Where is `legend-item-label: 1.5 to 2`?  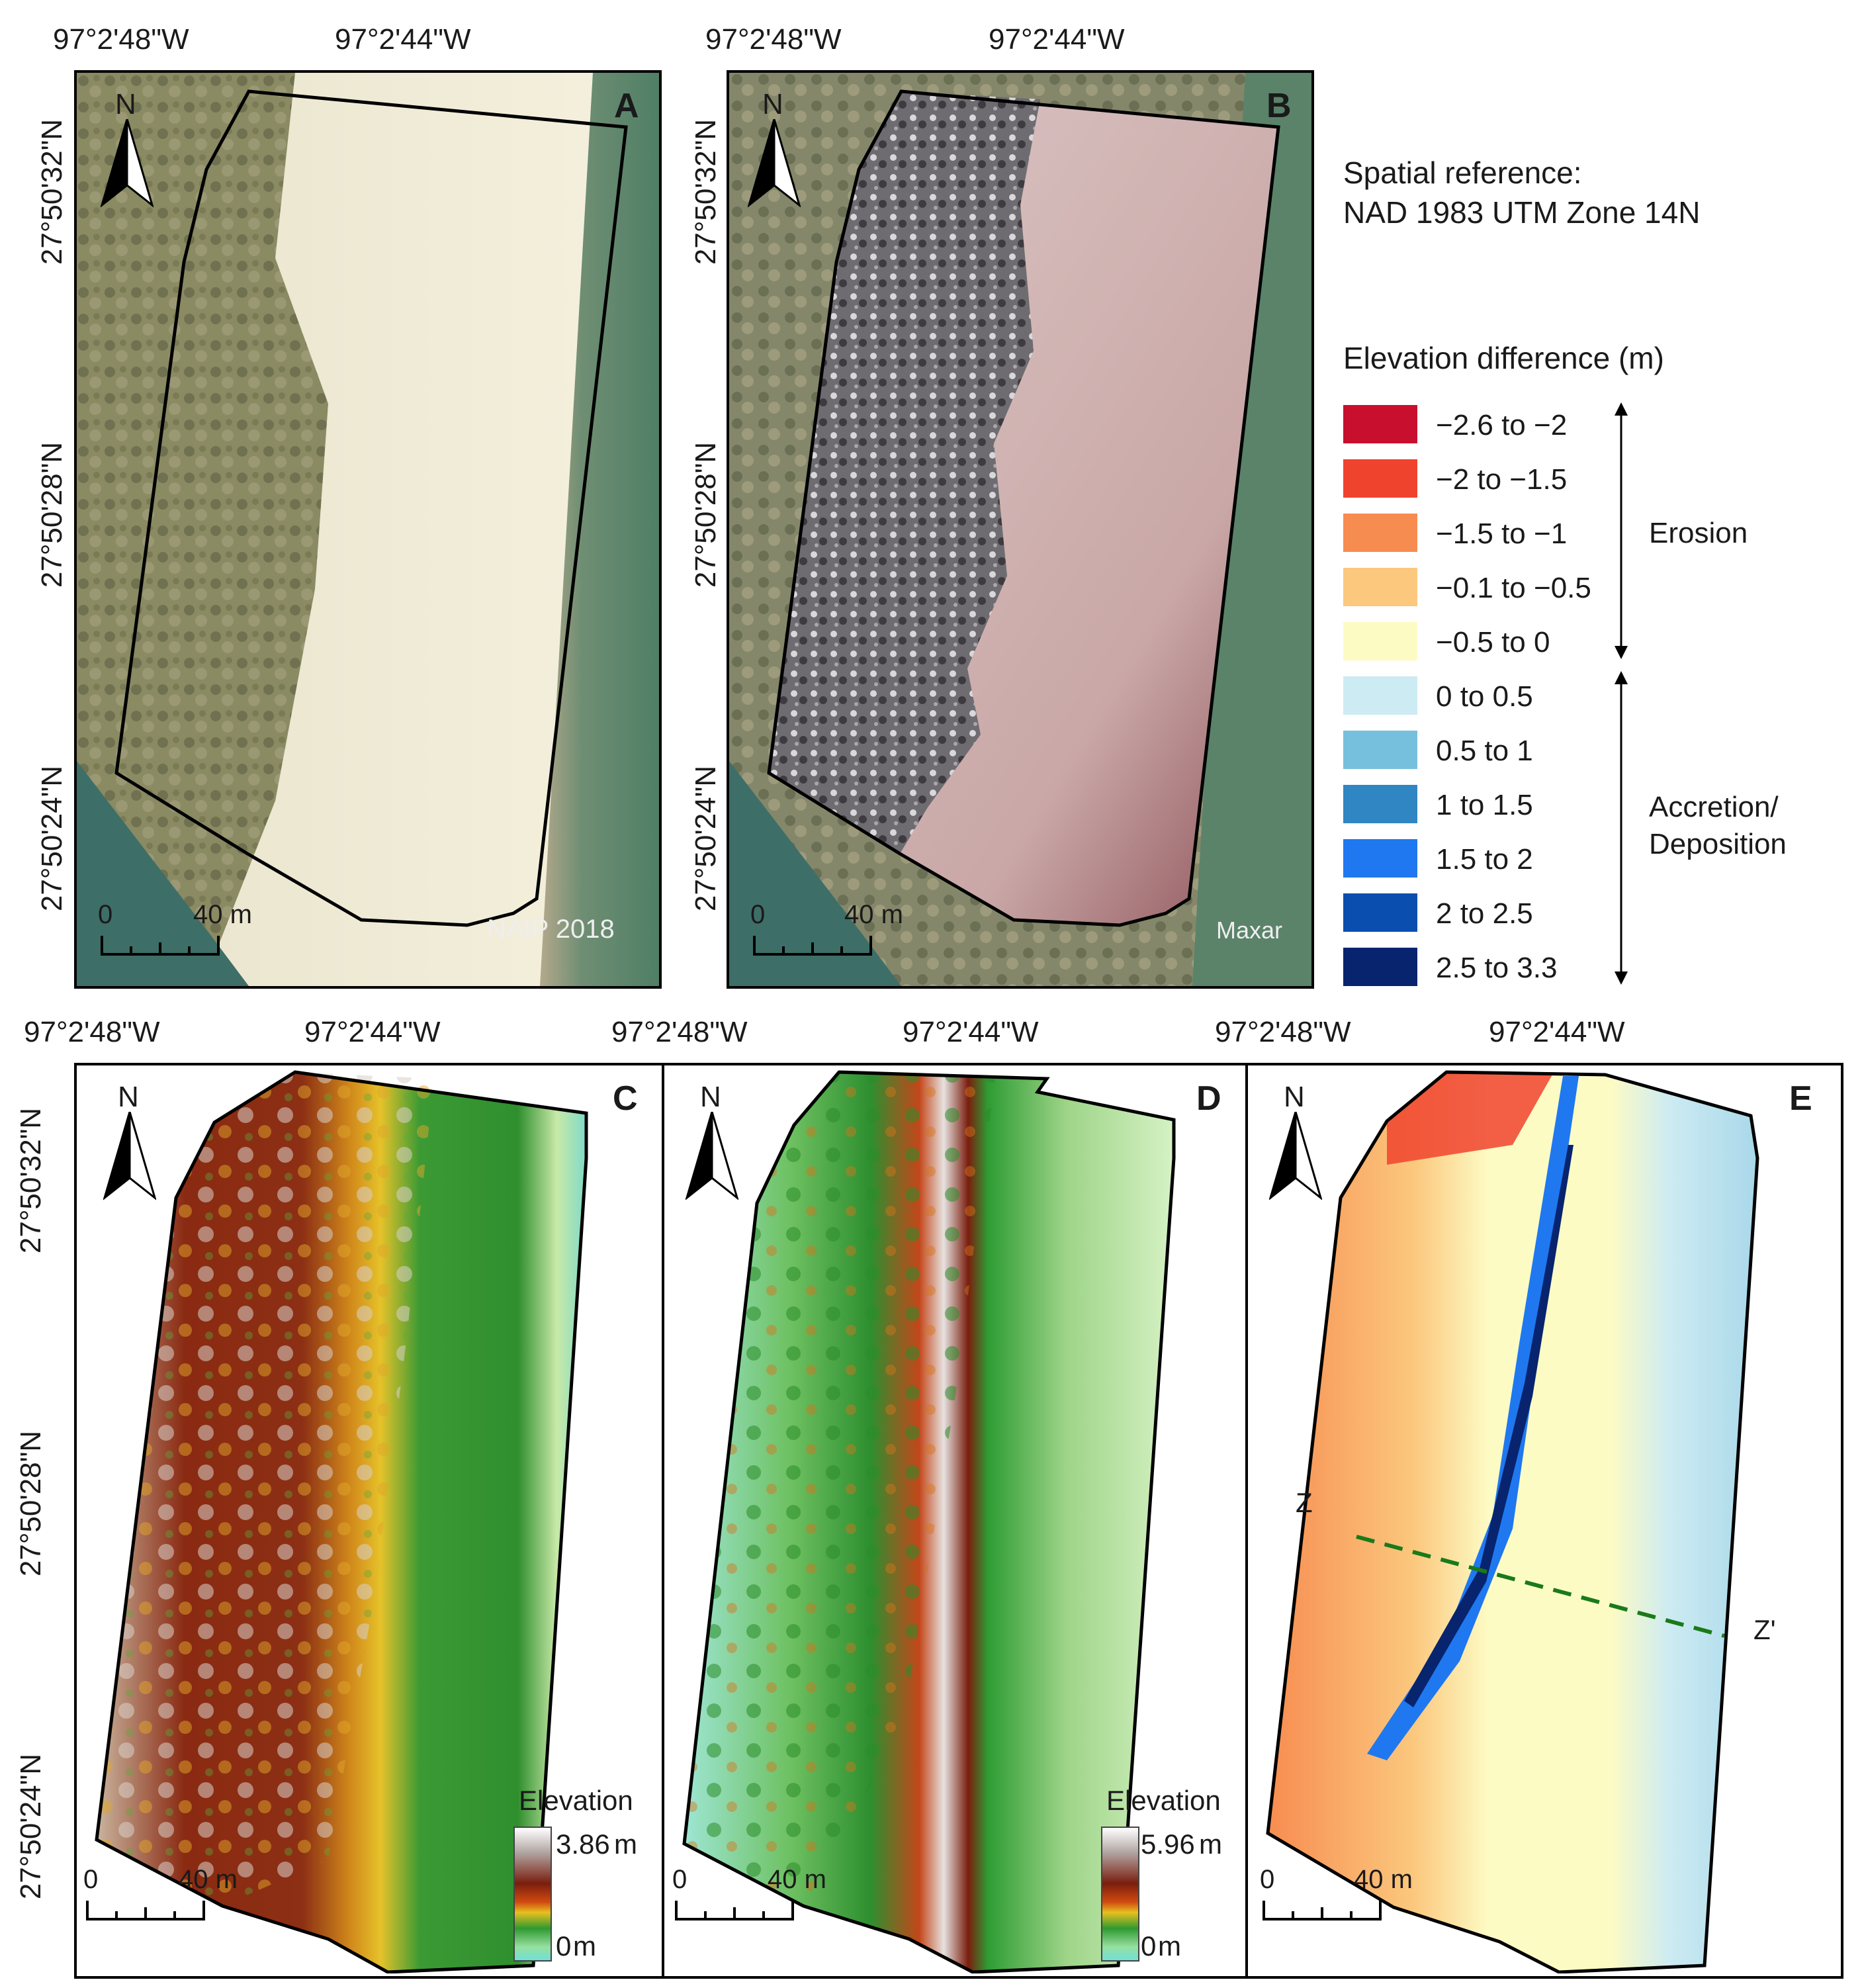
legend-item-label: 1.5 to 2 is located at coordinates (1484, 859).